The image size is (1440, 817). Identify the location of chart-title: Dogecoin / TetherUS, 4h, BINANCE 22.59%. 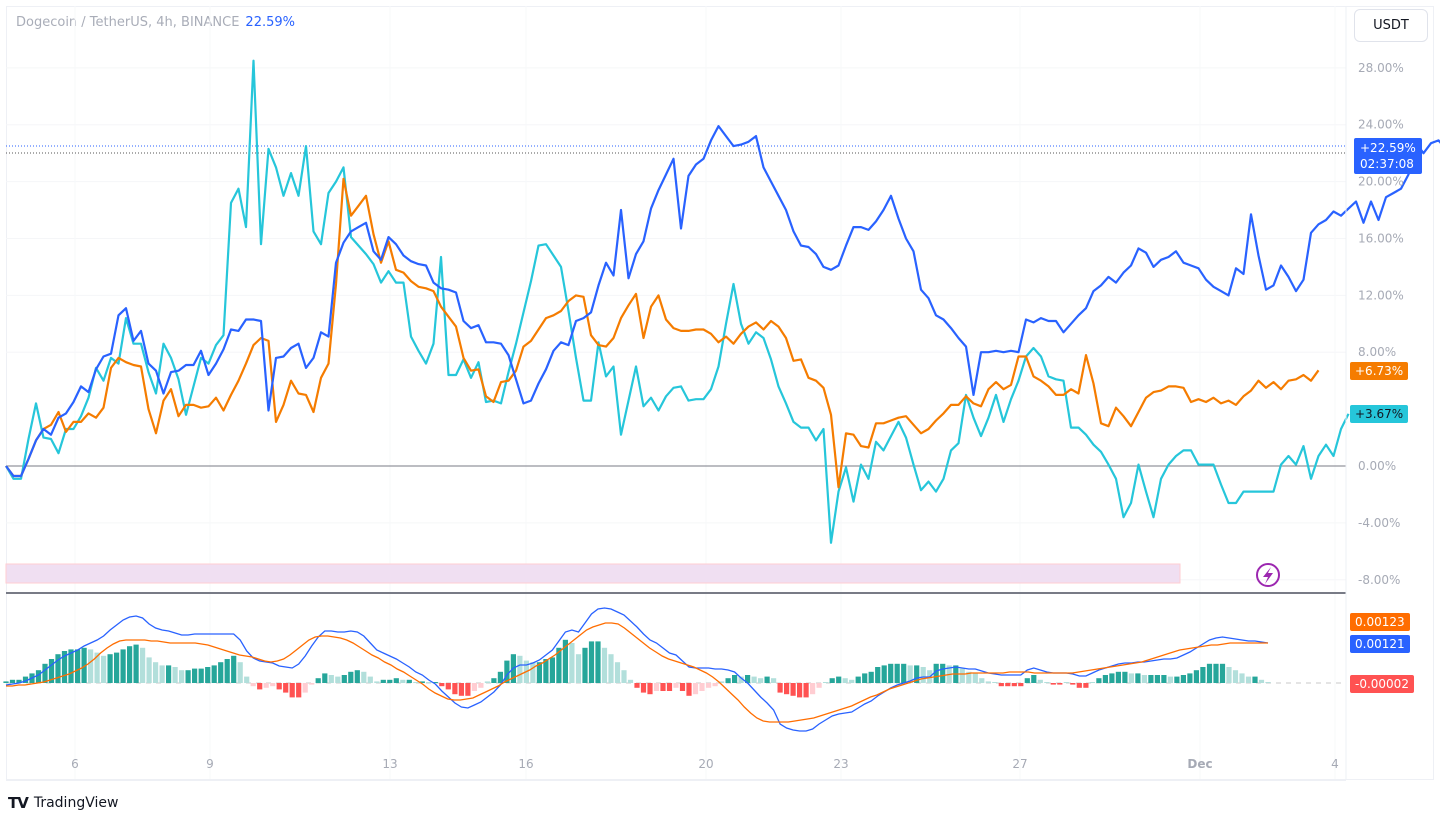
(155, 22).